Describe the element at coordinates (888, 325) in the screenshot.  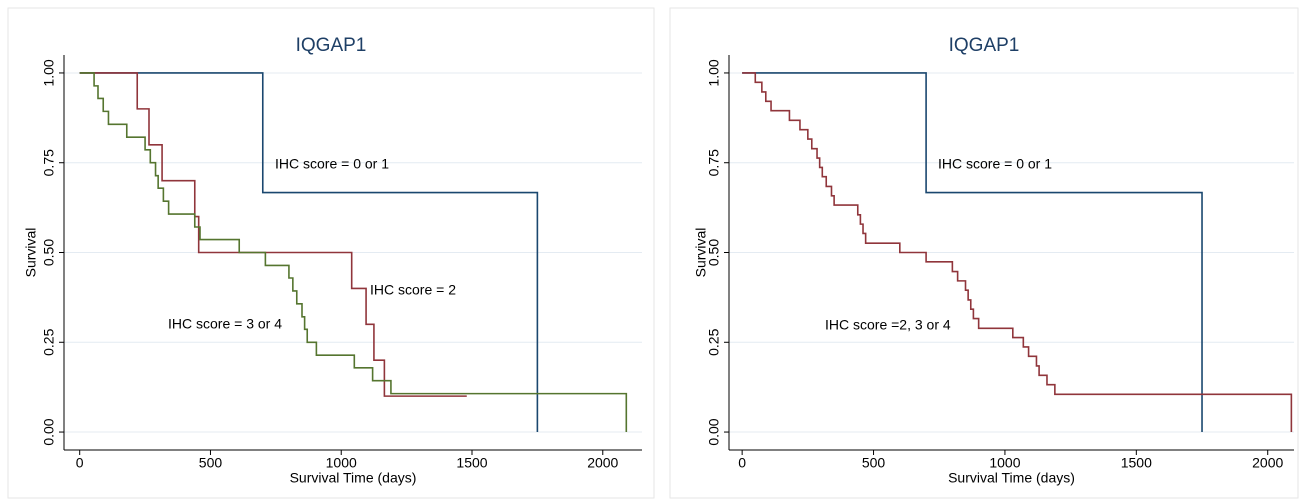
I see `series-label: IHC score =2, 3 or 4` at that location.